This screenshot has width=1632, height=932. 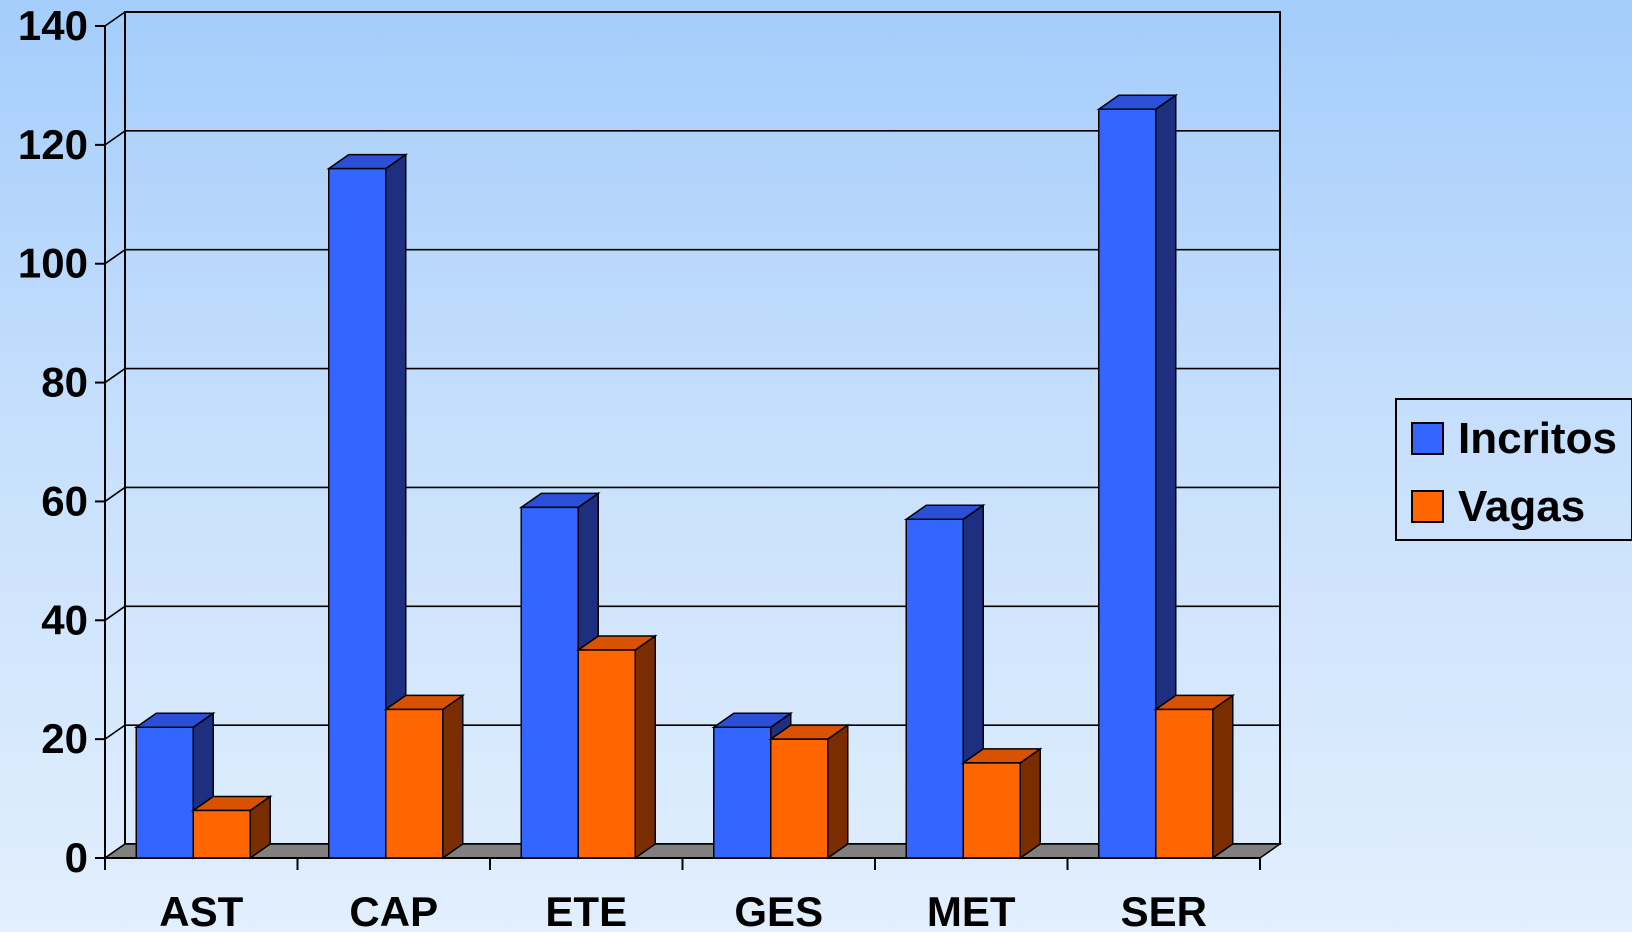 What do you see at coordinates (64, 738) in the screenshot?
I see `y-tick-label: 20` at bounding box center [64, 738].